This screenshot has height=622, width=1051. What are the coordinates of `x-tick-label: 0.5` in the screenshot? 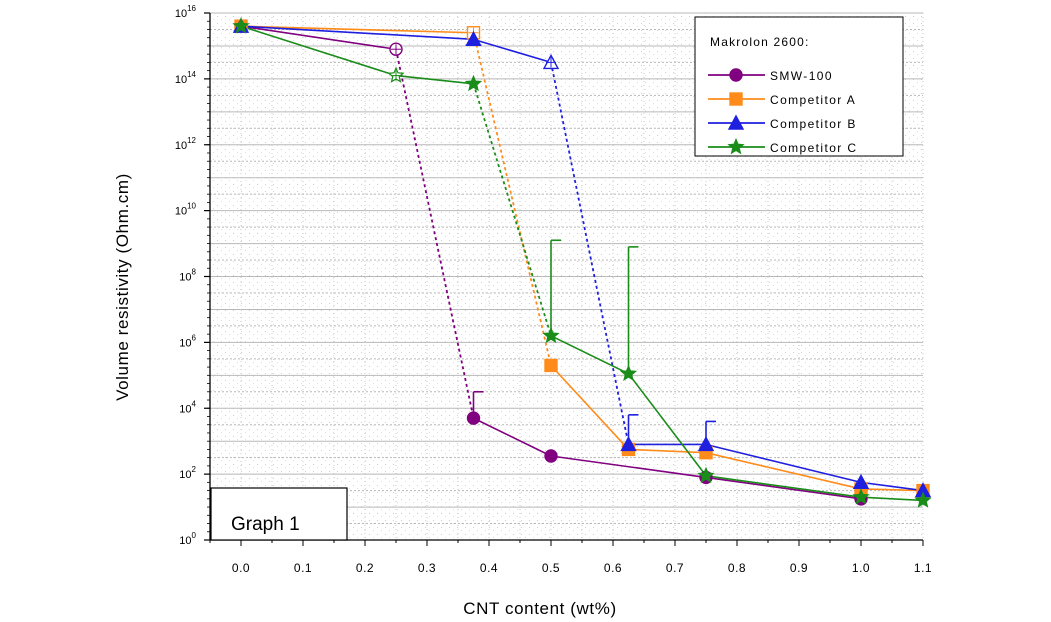 It's located at (551, 568).